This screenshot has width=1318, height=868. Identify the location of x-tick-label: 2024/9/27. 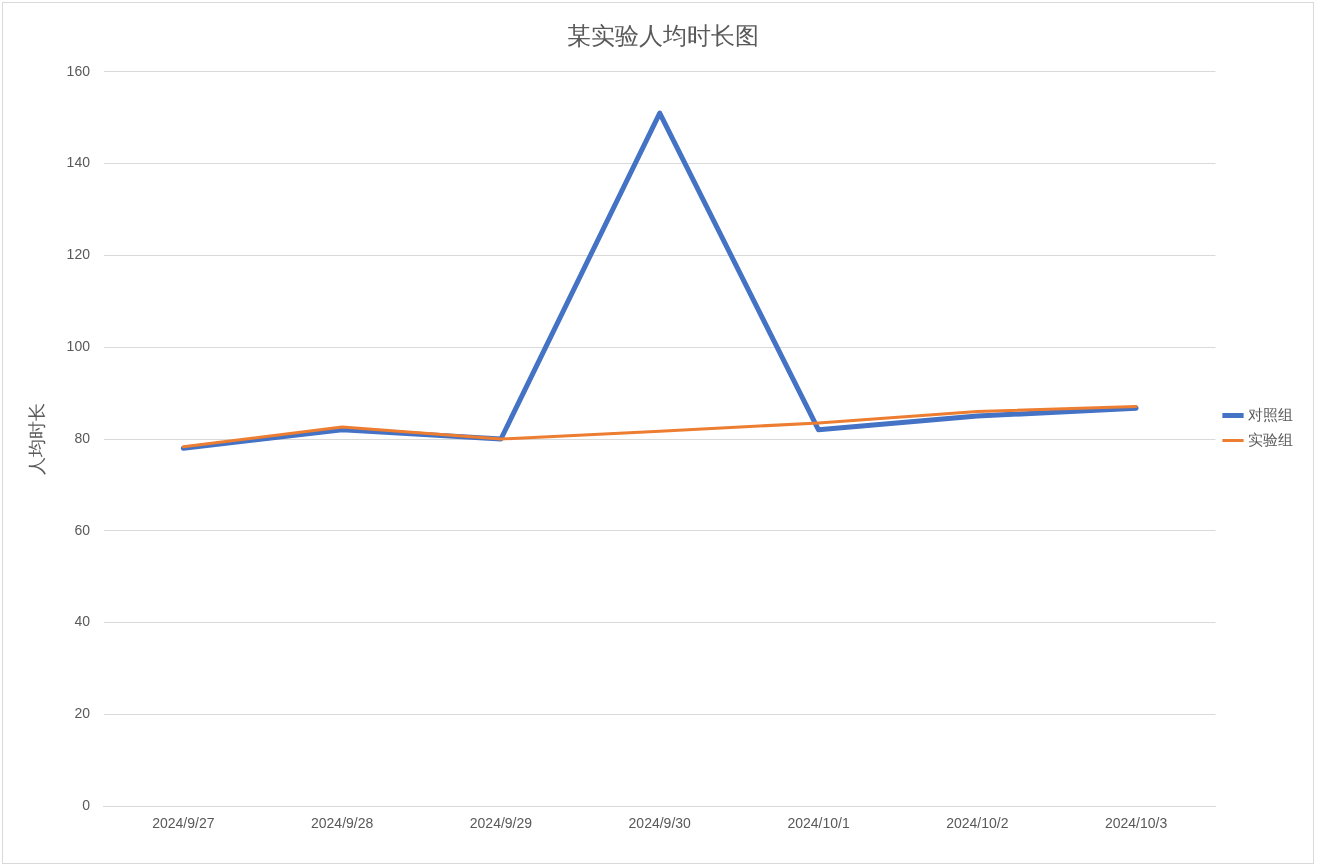
(183, 823).